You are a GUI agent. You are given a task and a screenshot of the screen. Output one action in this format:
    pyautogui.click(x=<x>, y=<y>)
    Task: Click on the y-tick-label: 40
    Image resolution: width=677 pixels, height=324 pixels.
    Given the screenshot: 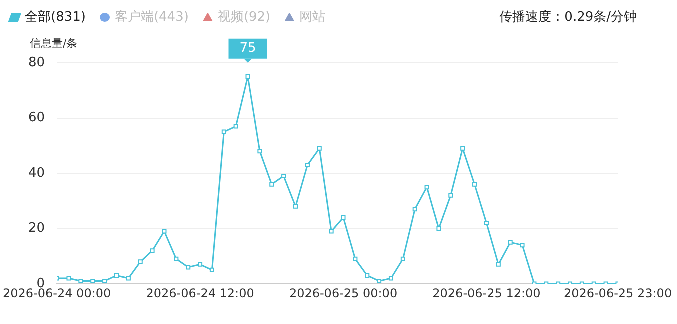 What is the action you would take?
    pyautogui.click(x=37, y=173)
    